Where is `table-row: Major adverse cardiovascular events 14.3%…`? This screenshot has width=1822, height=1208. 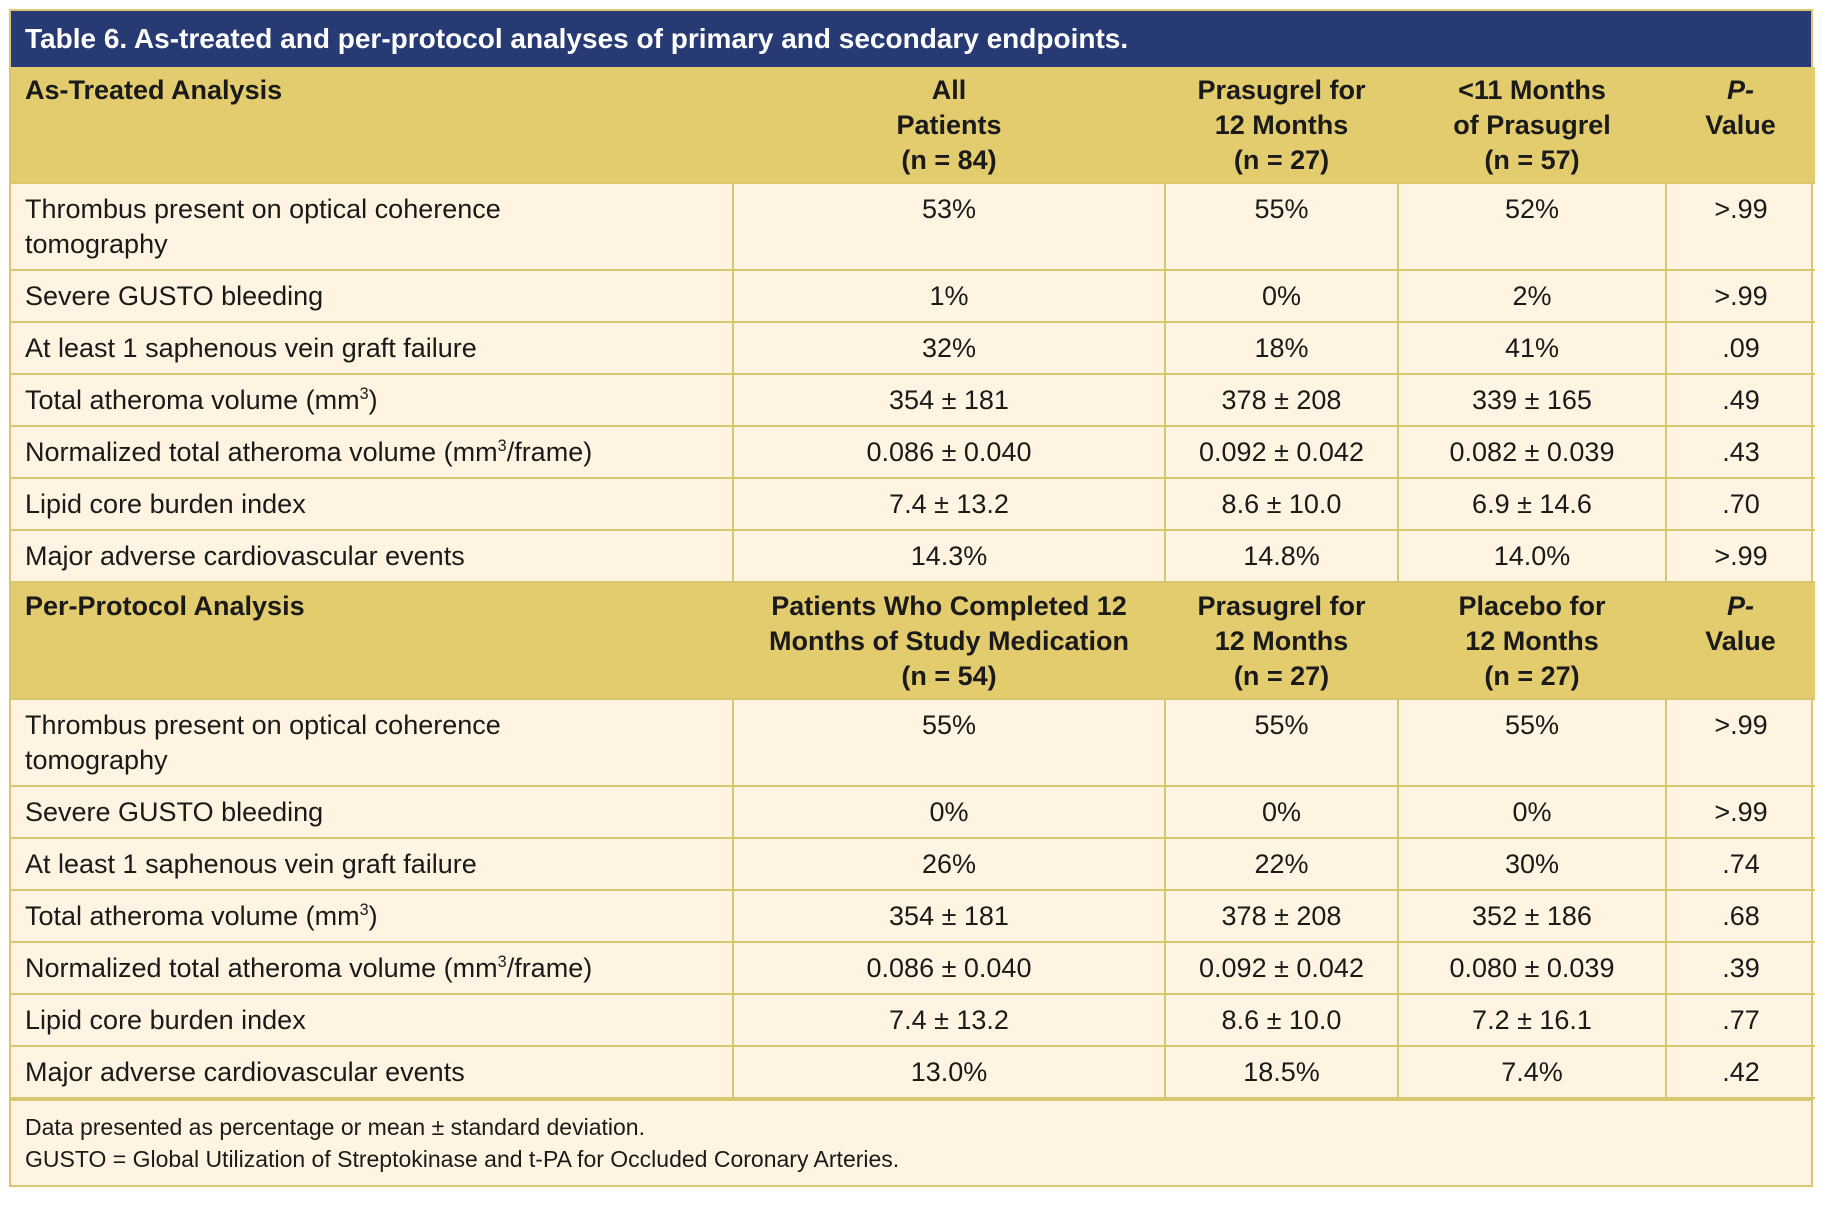
table-row: Major adverse cardiovascular events 14.3%… is located at coordinates (913, 556).